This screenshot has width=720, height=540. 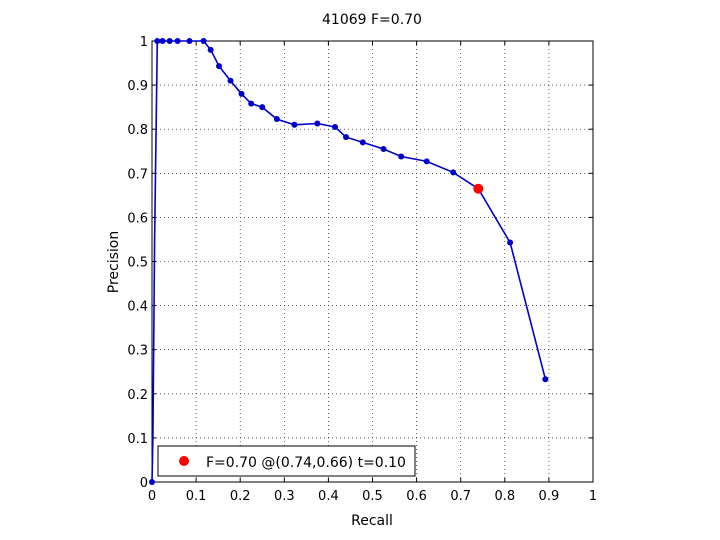 I want to click on x-tick-label: 0.4, so click(x=328, y=496).